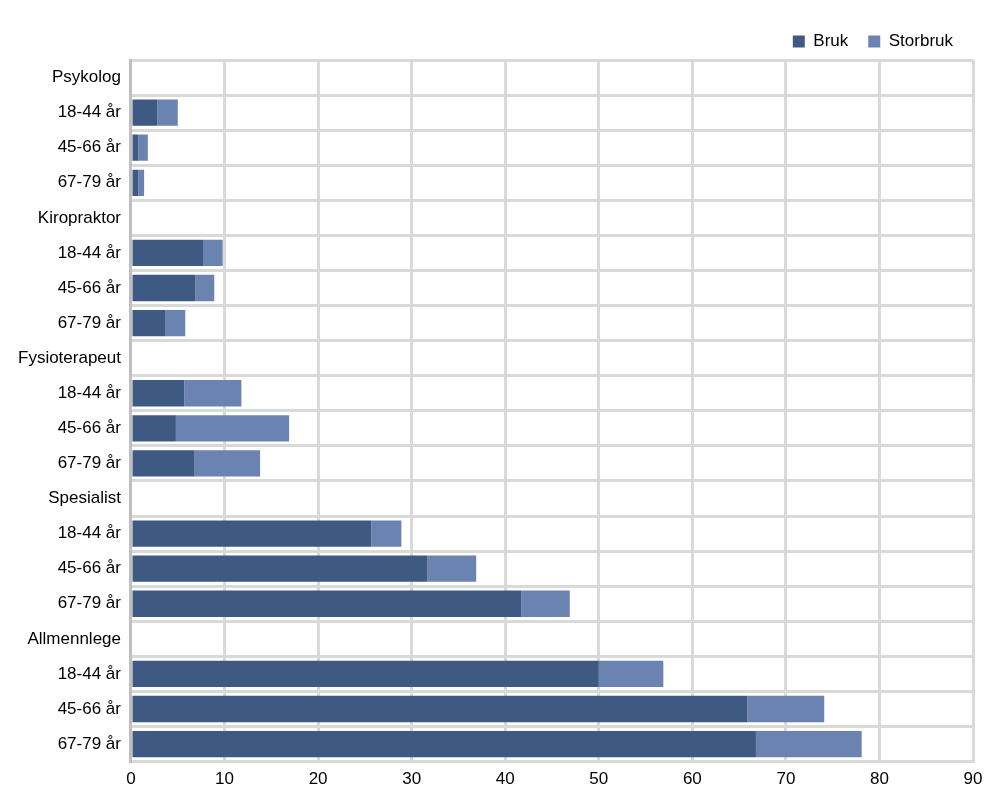  Describe the element at coordinates (74, 638) in the screenshot. I see `y-tick-label: Allmennlege` at that location.